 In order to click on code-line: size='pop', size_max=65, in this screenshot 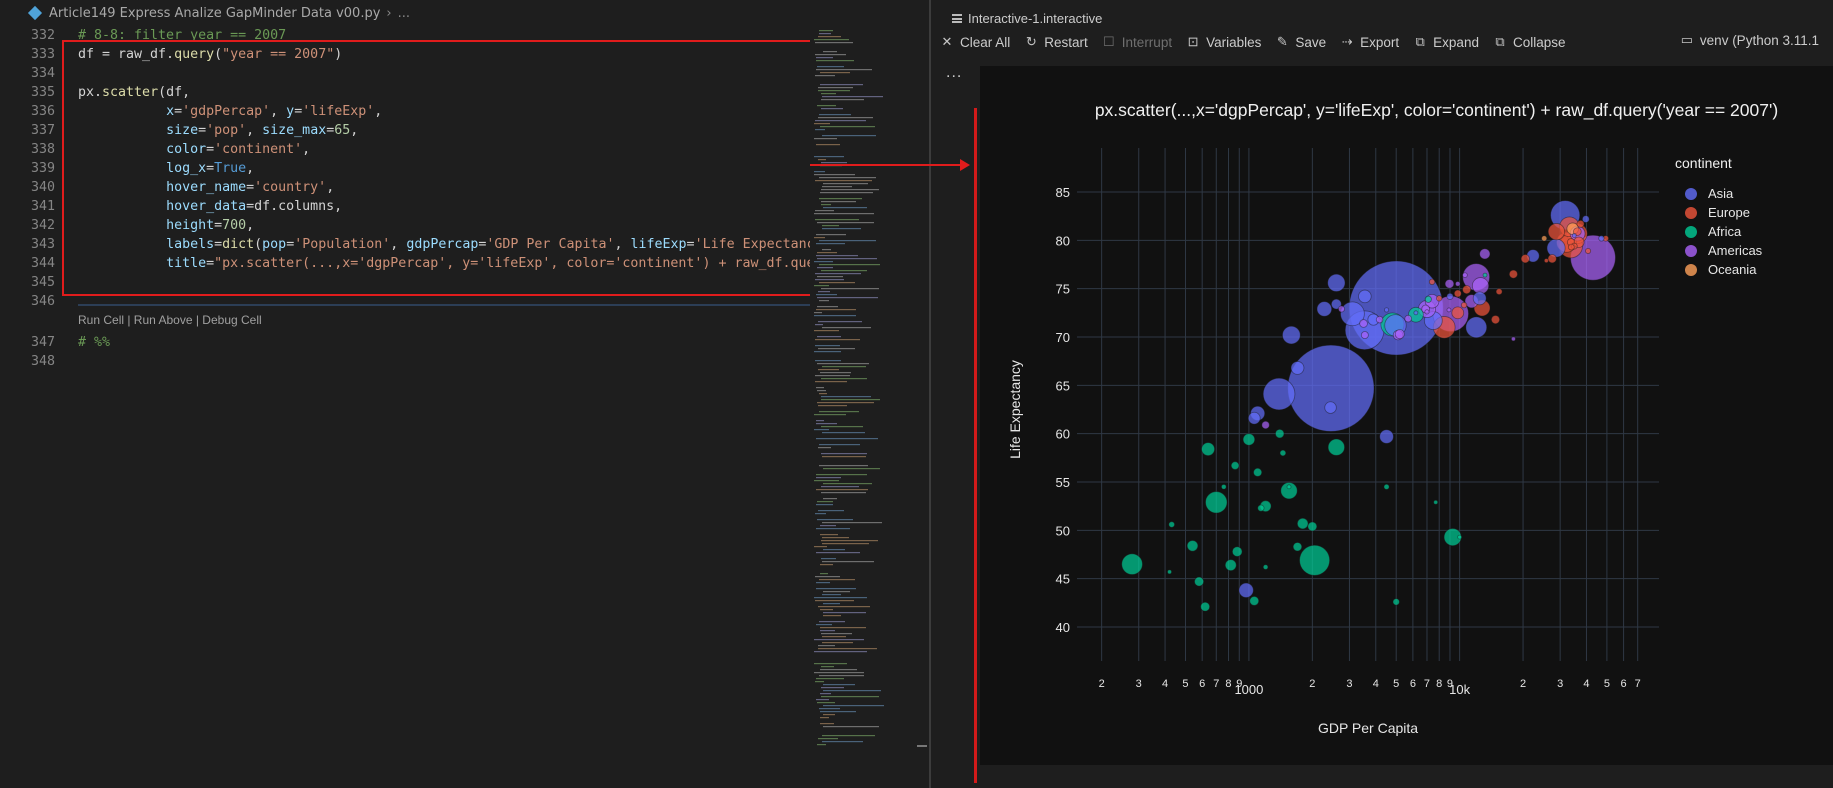, I will do `click(218, 130)`.